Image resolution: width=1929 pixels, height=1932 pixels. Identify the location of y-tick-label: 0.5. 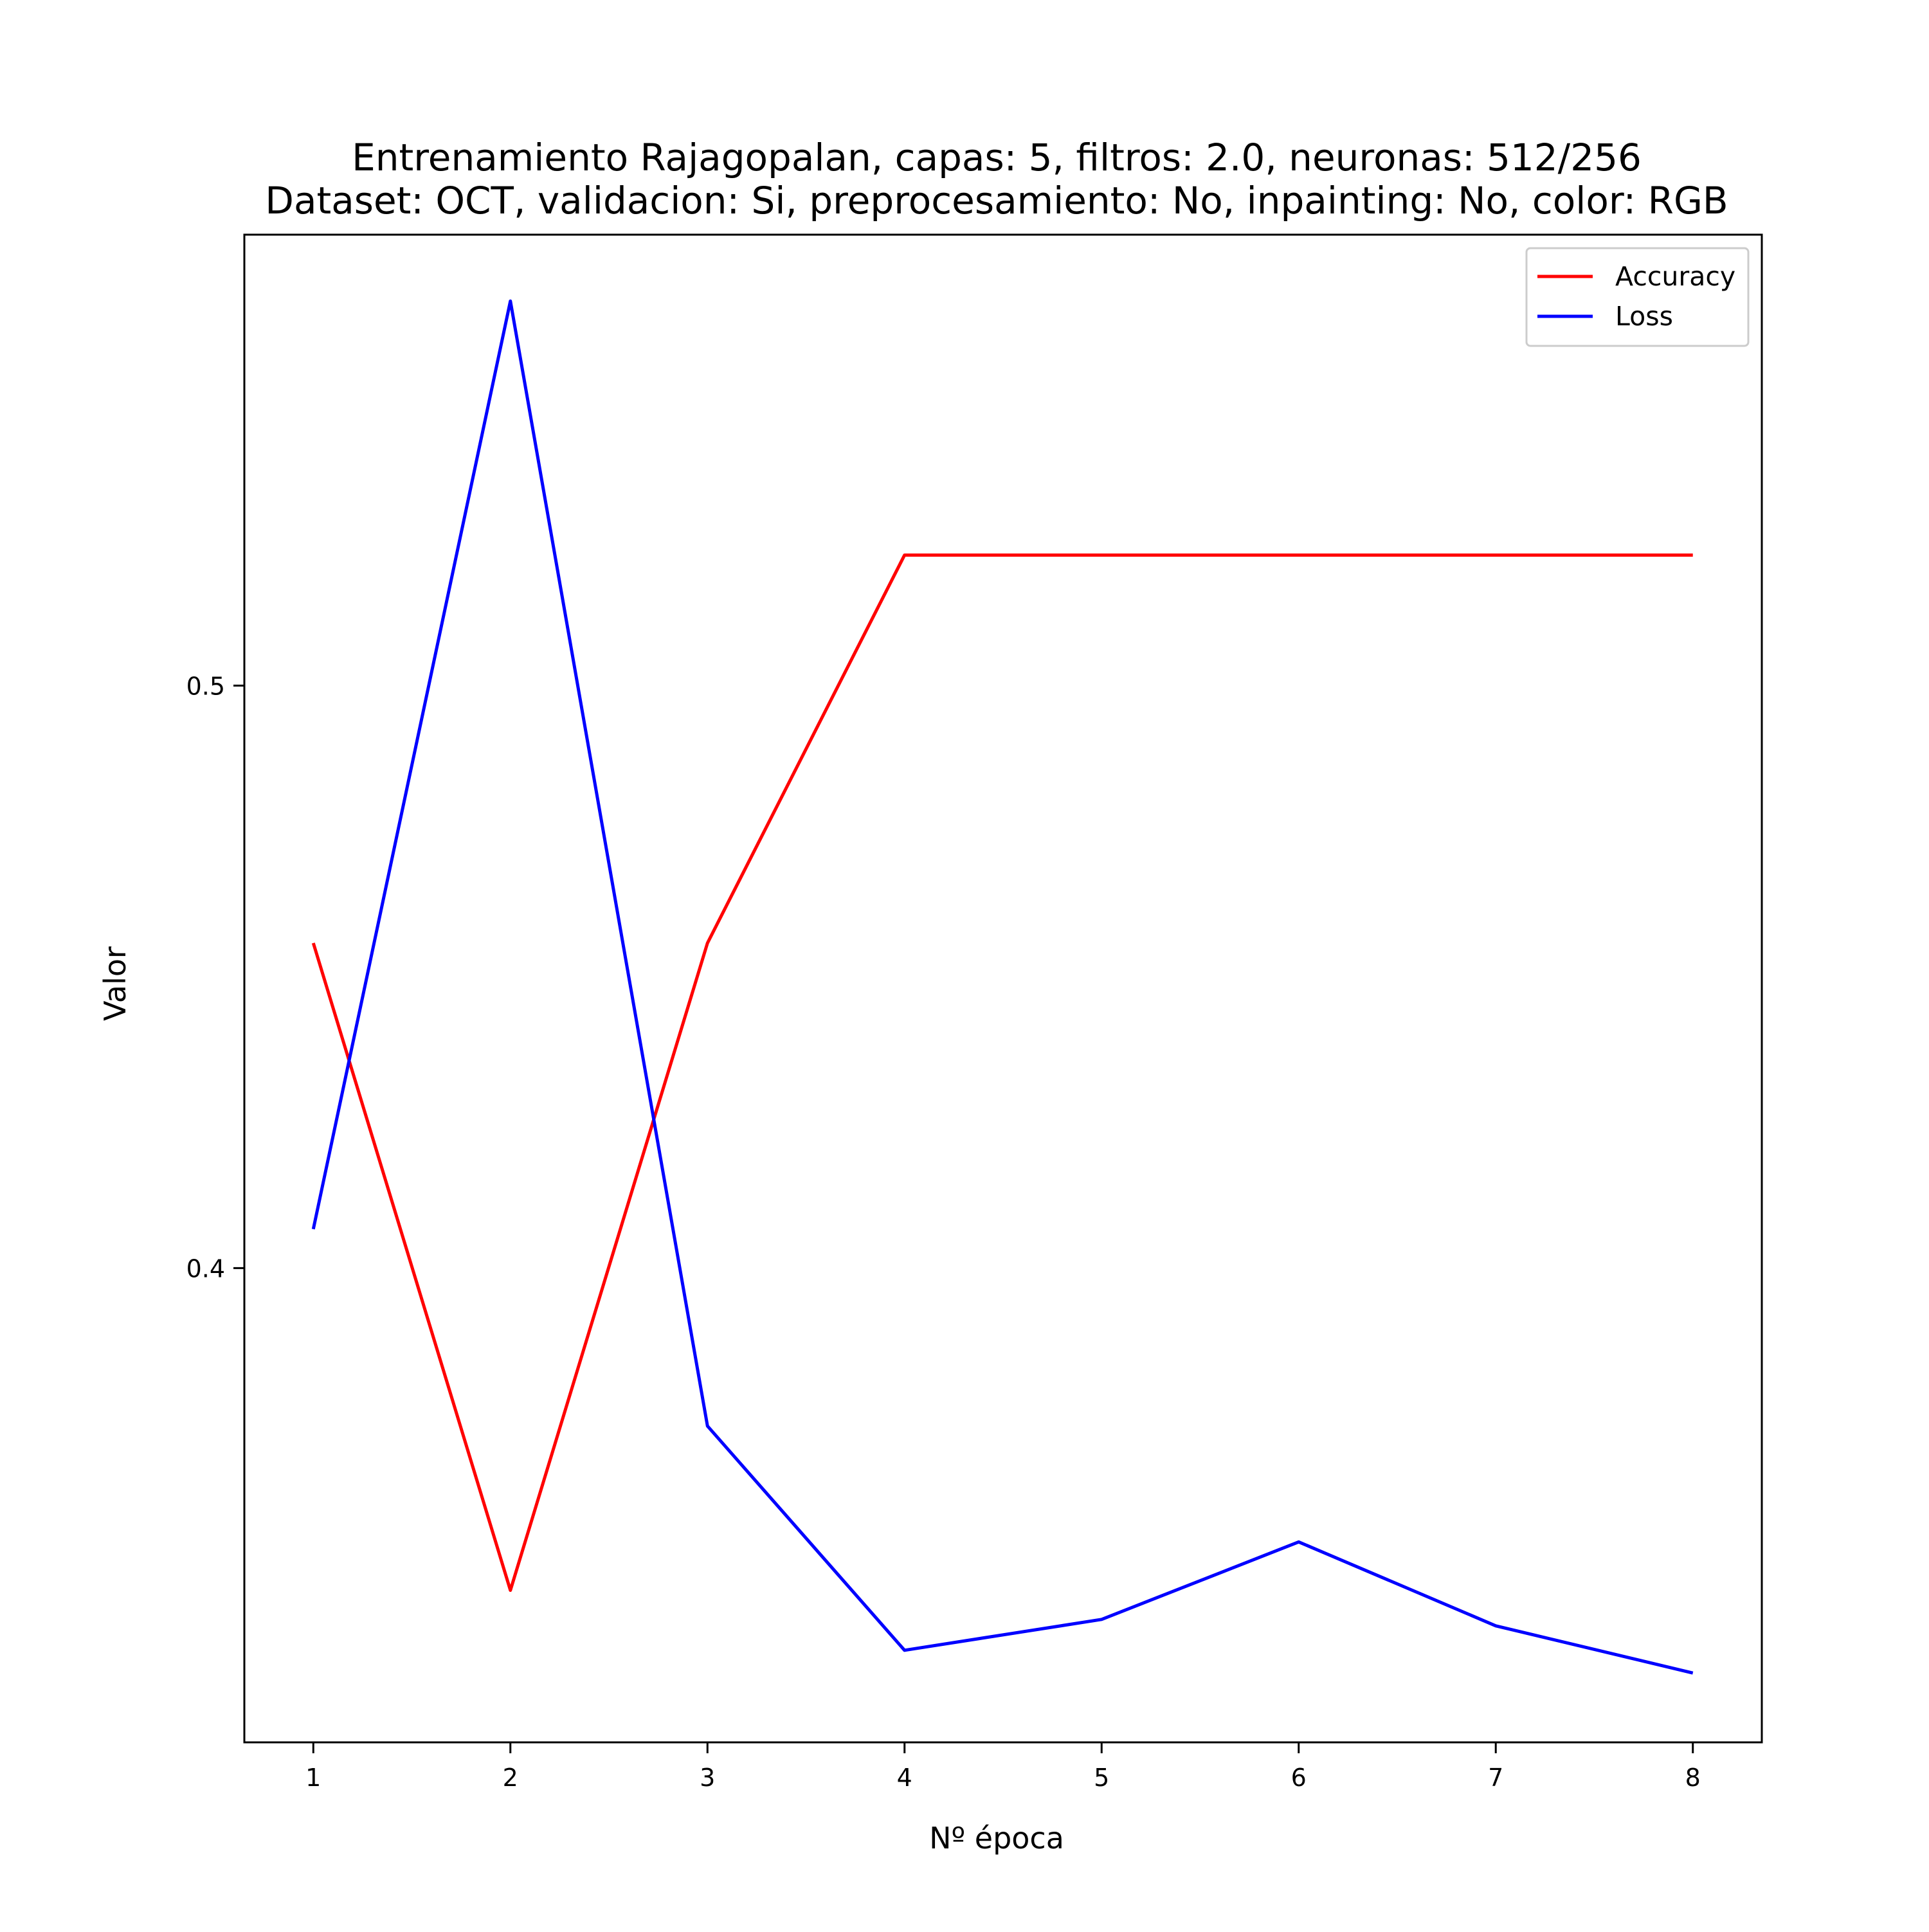
(205, 686).